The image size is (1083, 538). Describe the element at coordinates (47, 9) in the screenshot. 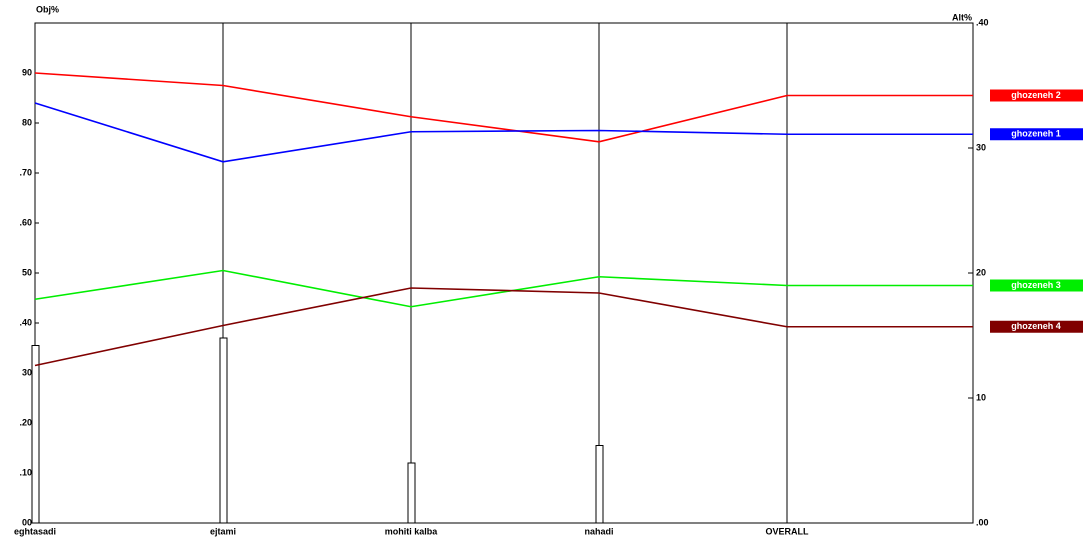

I see `y-axis-label: Obj%` at that location.